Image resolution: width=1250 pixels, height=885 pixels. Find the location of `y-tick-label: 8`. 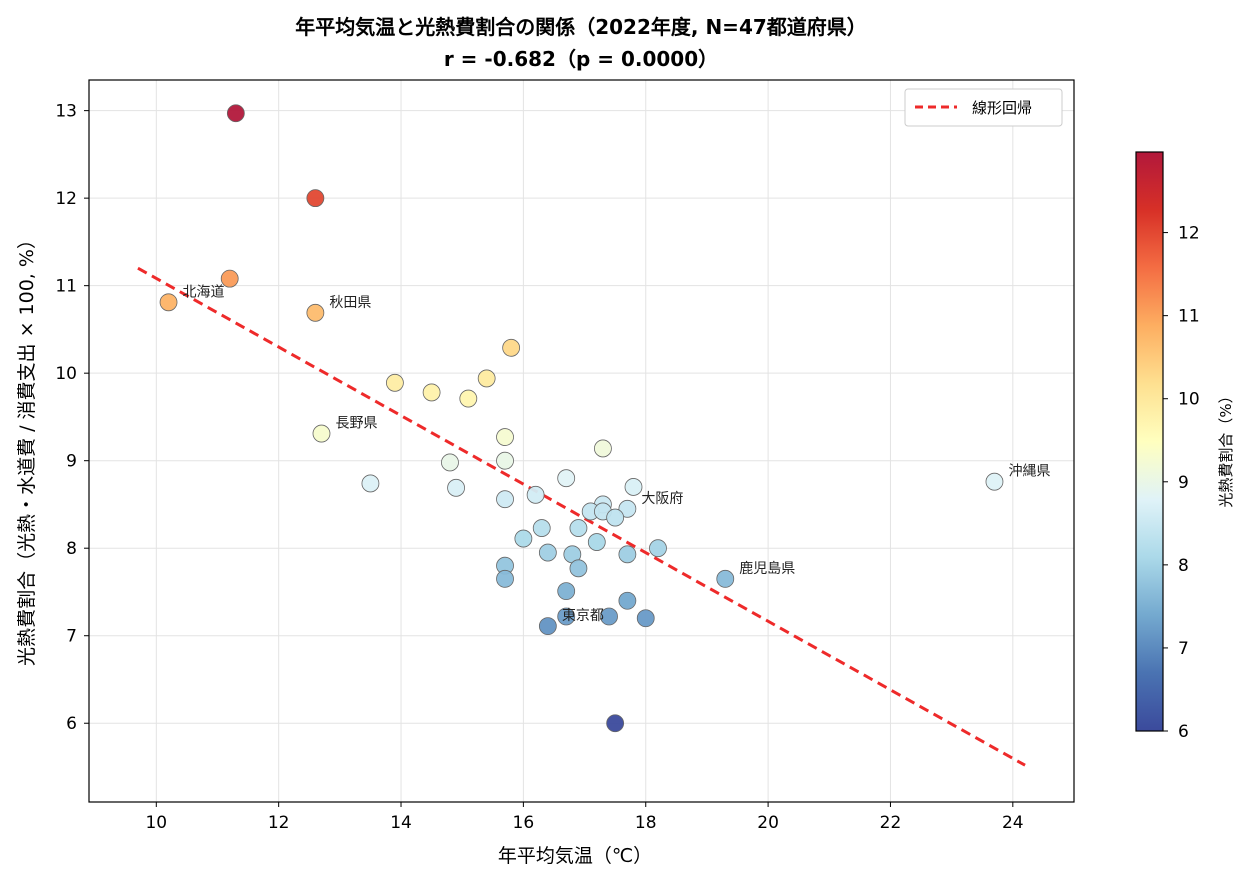

y-tick-label: 8 is located at coordinates (71, 549).